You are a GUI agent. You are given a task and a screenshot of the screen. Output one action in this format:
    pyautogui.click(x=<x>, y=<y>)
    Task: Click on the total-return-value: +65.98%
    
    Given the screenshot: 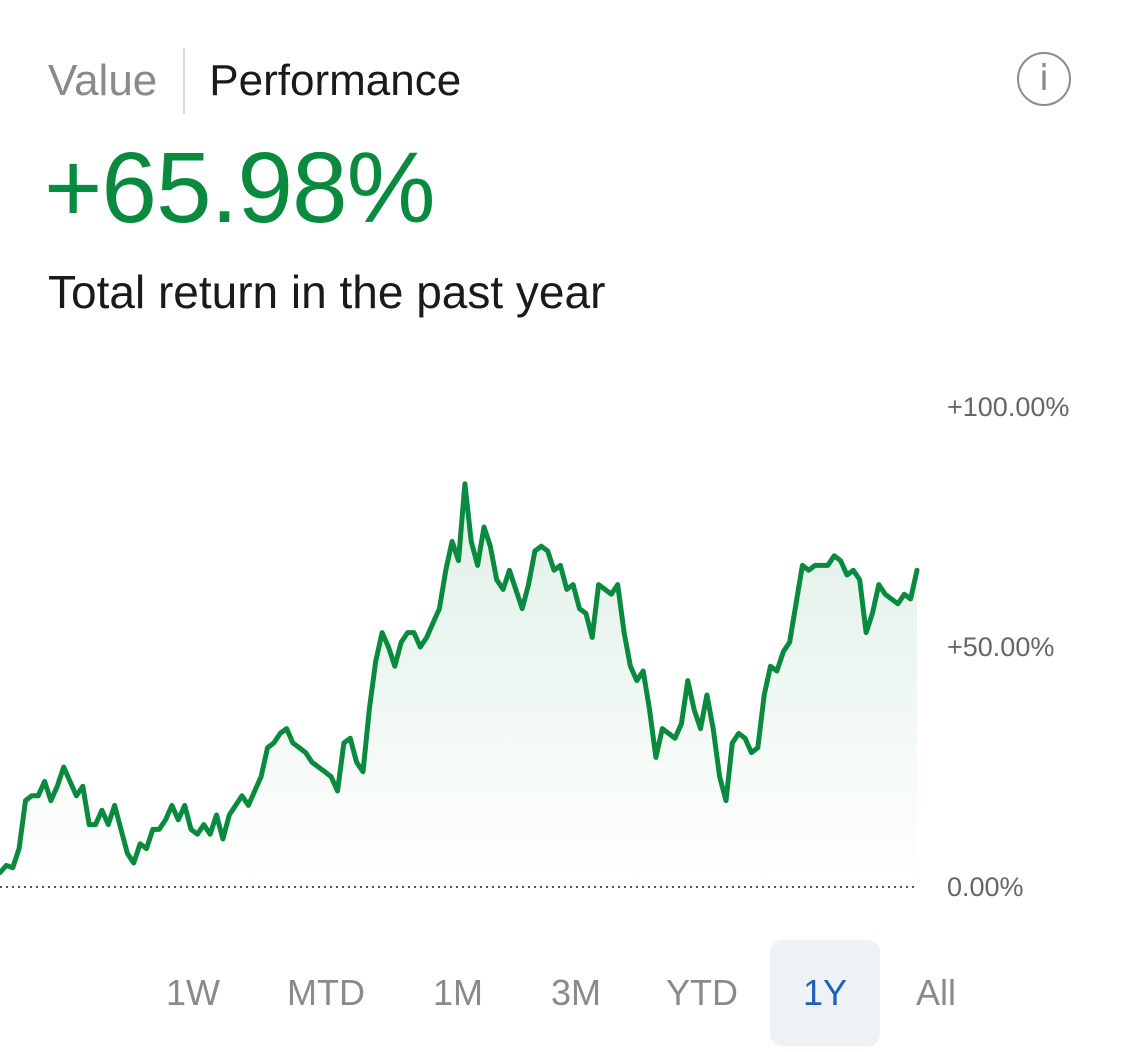 What is the action you would take?
    pyautogui.click(x=240, y=188)
    